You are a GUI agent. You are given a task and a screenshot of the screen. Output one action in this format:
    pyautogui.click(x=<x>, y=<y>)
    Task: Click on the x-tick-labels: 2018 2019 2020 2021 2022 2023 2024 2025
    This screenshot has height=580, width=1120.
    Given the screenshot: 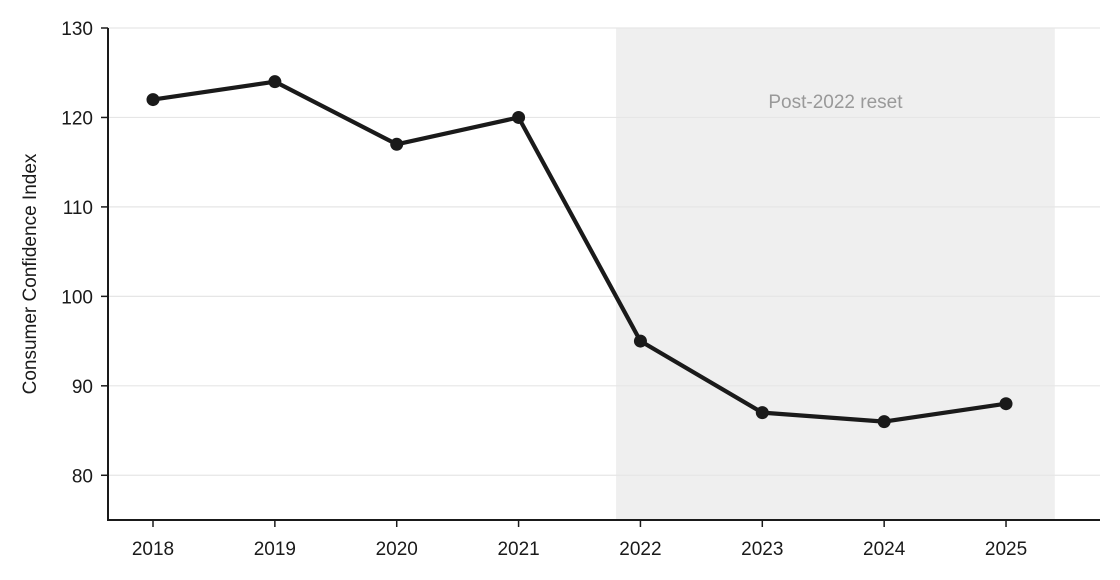 What is the action you would take?
    pyautogui.click(x=579, y=540)
    